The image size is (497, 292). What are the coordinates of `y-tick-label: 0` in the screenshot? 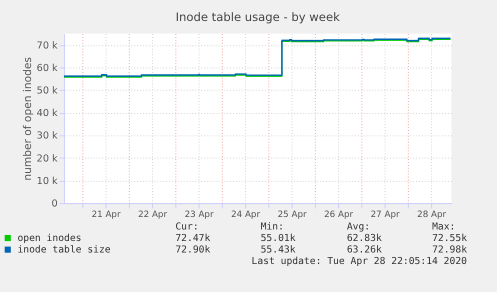 It's located at (54, 204).